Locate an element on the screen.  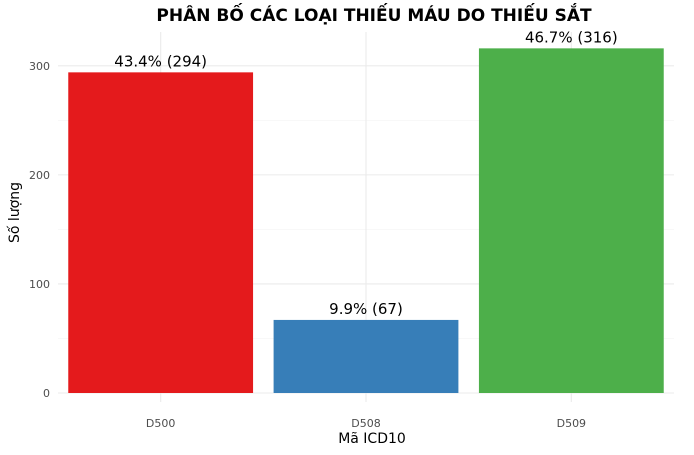
y-tick-label: 100 is located at coordinates (39, 284).